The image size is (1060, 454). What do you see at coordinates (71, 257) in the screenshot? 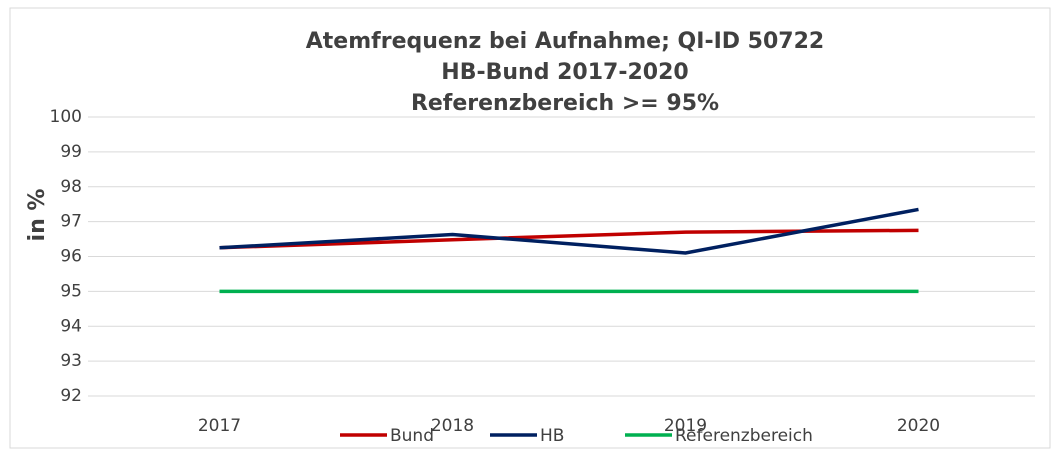
I see `y-tick-label: 96` at bounding box center [71, 257].